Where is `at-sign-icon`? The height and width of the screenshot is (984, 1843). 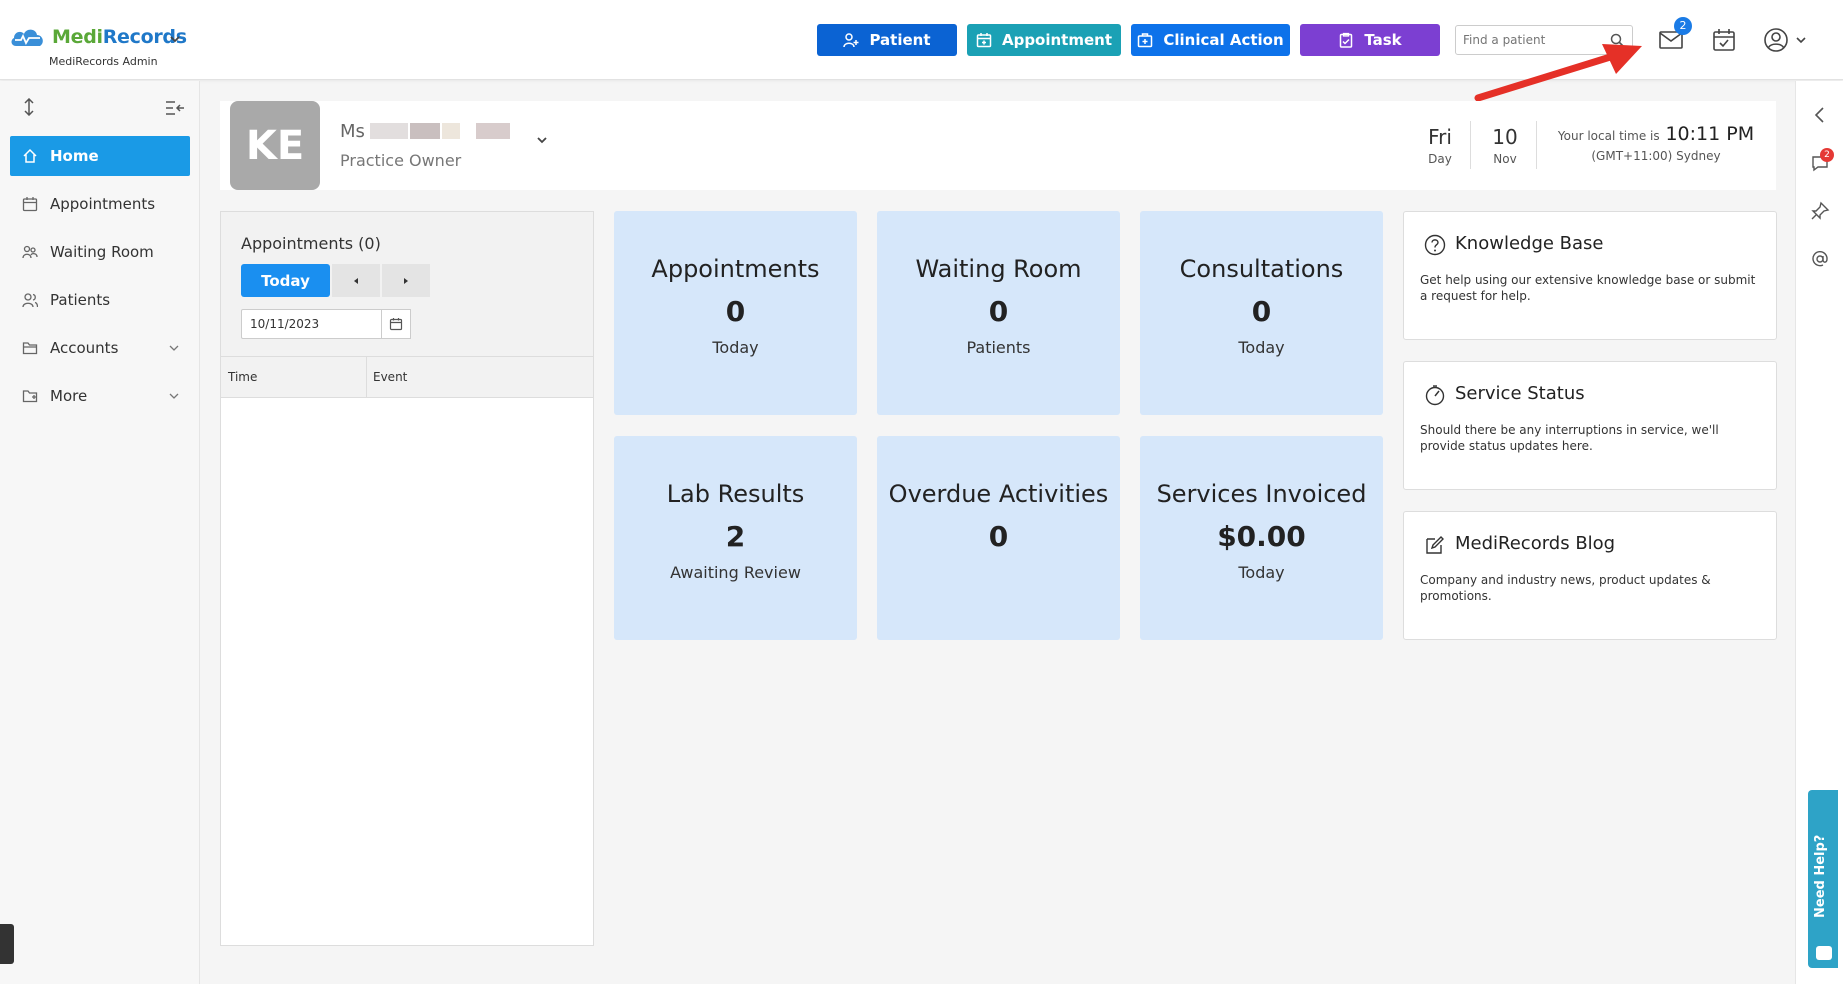 at-sign-icon is located at coordinates (1820, 259).